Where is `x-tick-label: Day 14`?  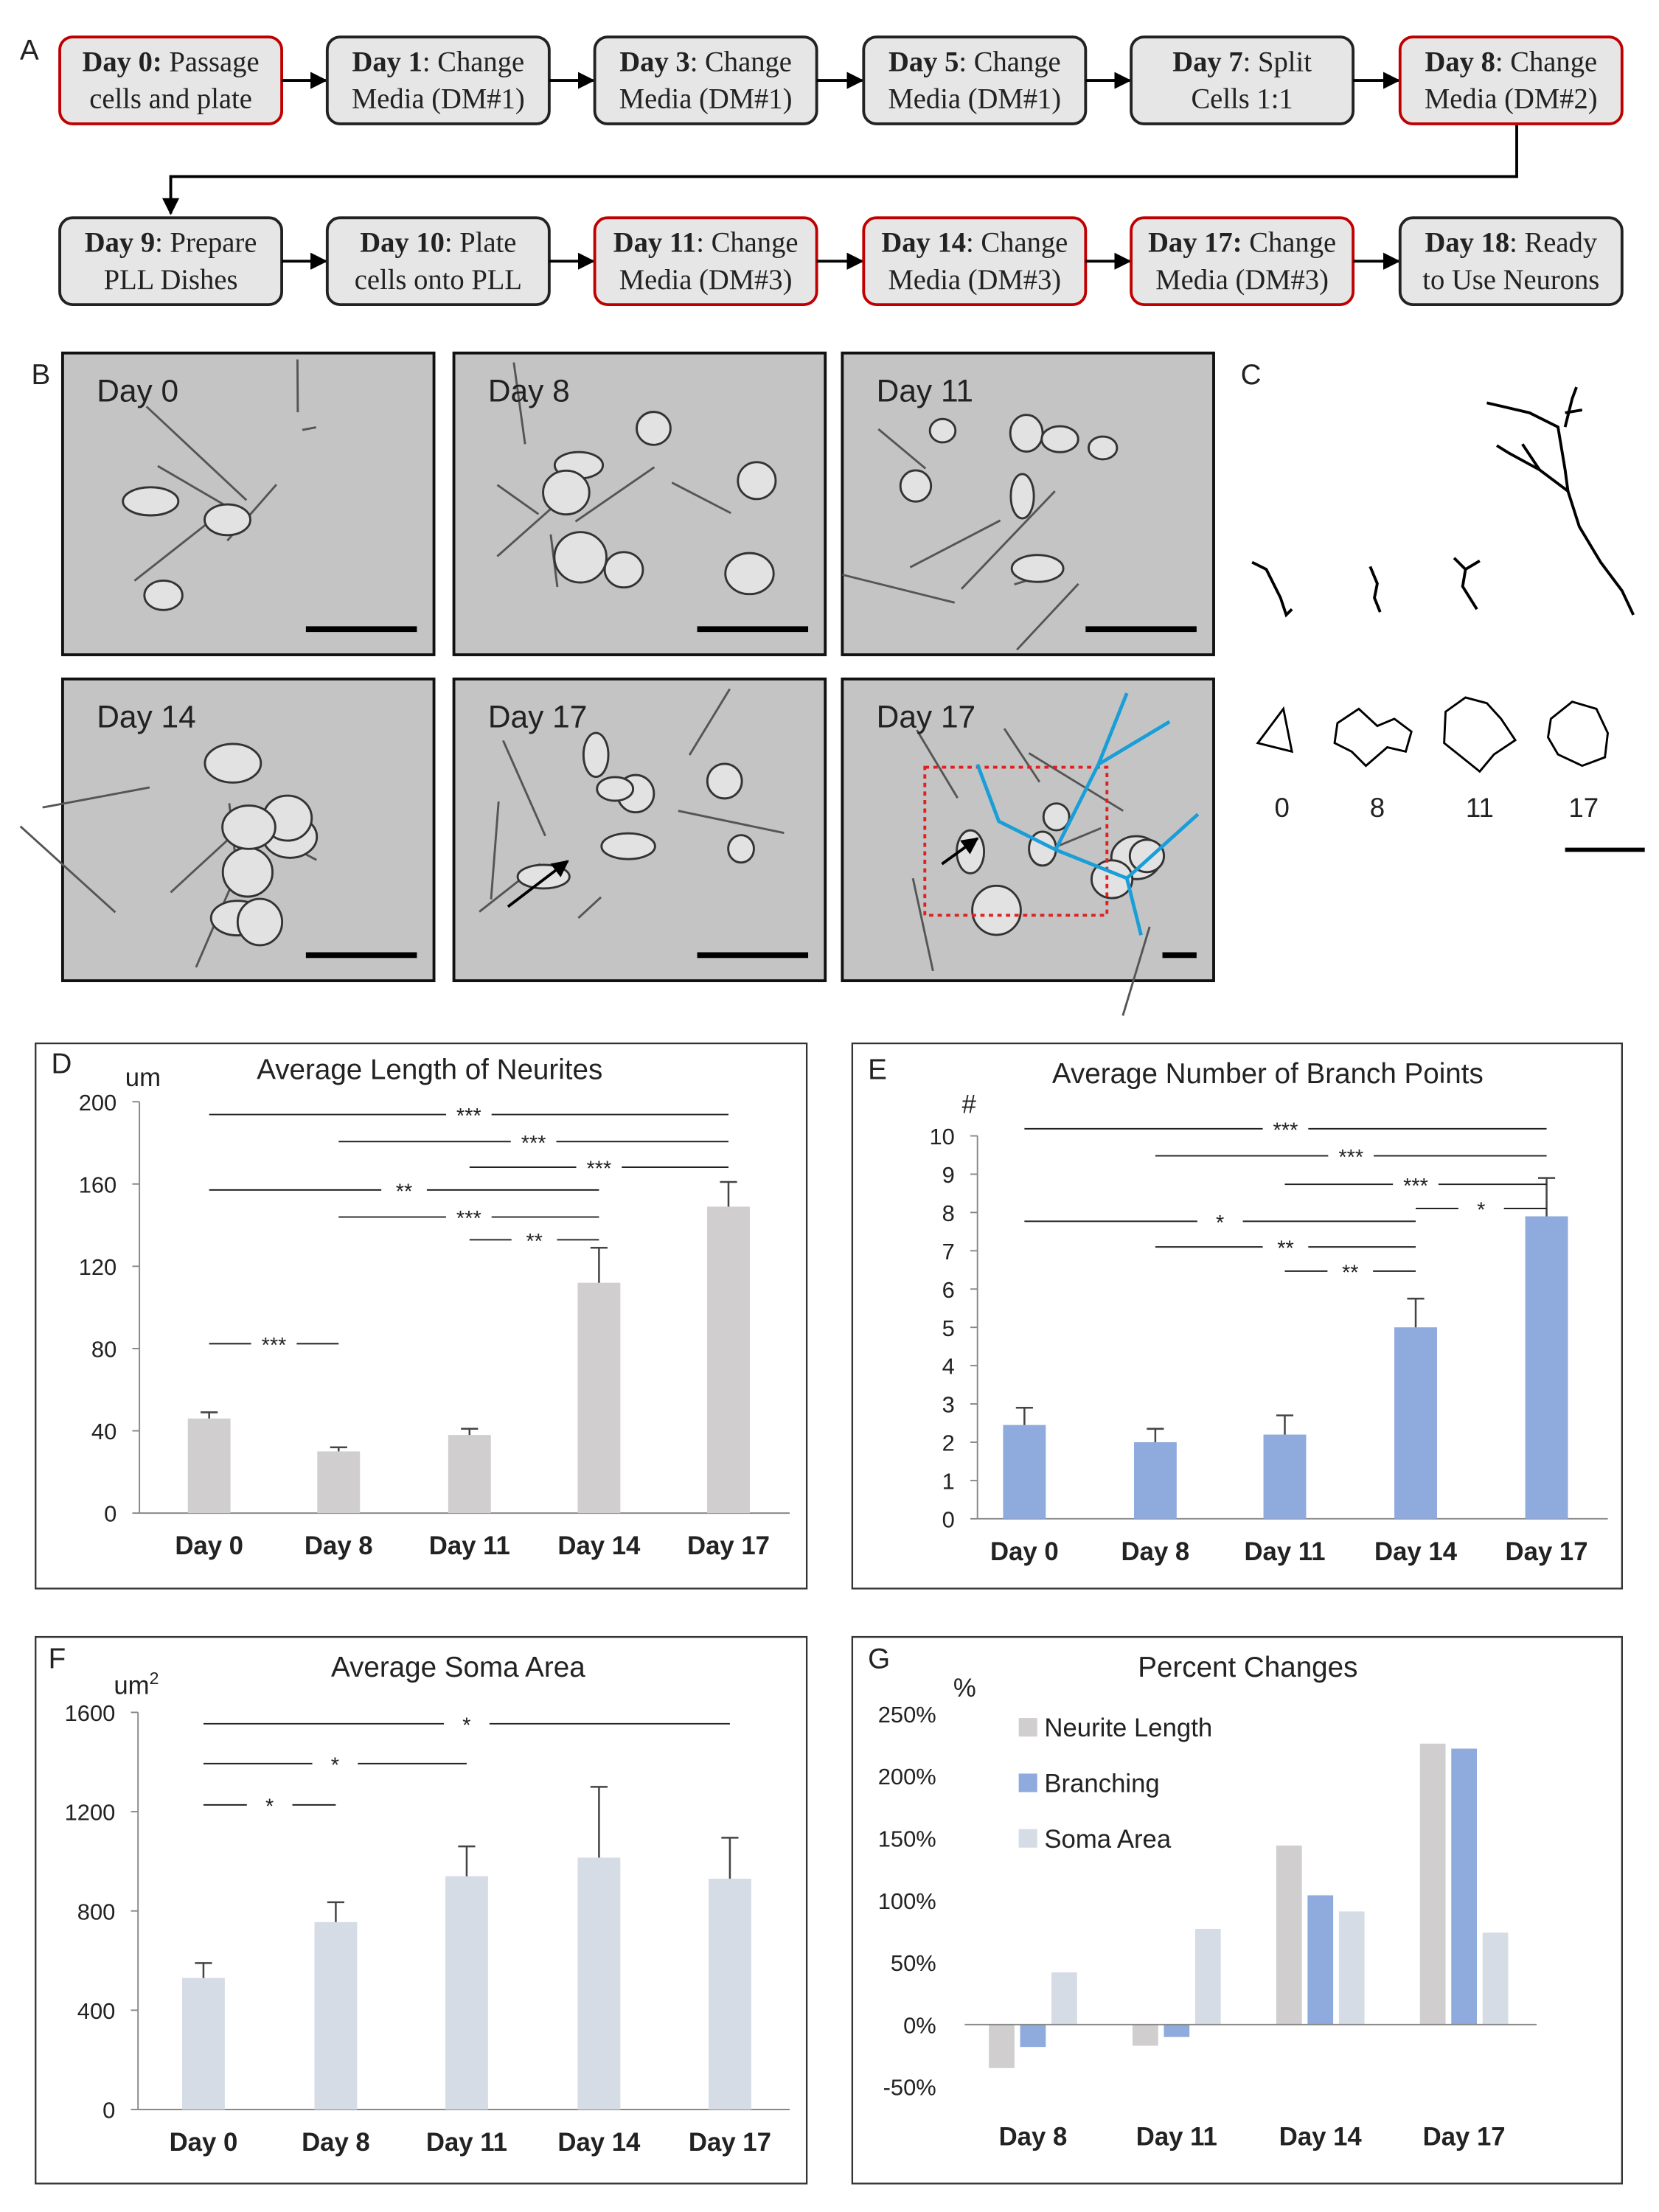
x-tick-label: Day 14 is located at coordinates (599, 1546).